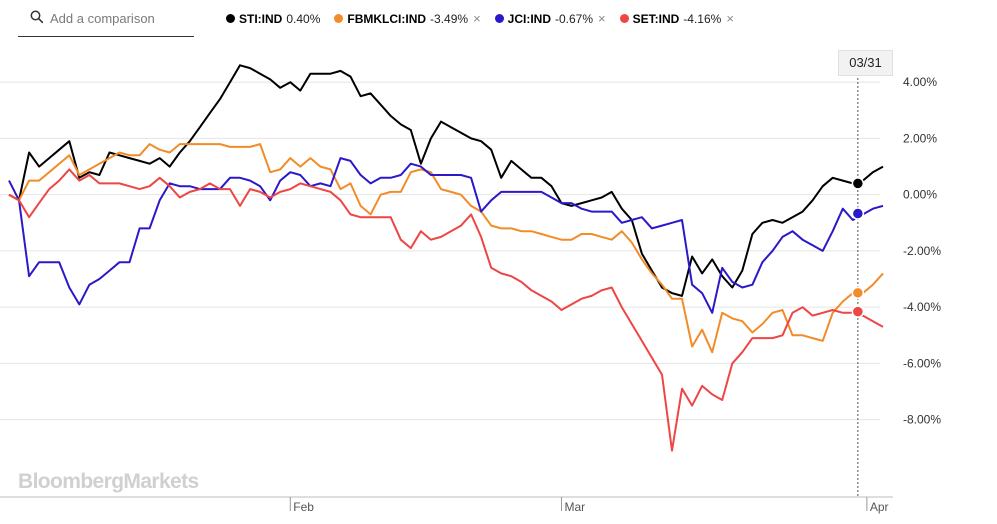 This screenshot has width=997, height=524. Describe the element at coordinates (702, 18) in the screenshot. I see `legend-change: -4.16%` at that location.